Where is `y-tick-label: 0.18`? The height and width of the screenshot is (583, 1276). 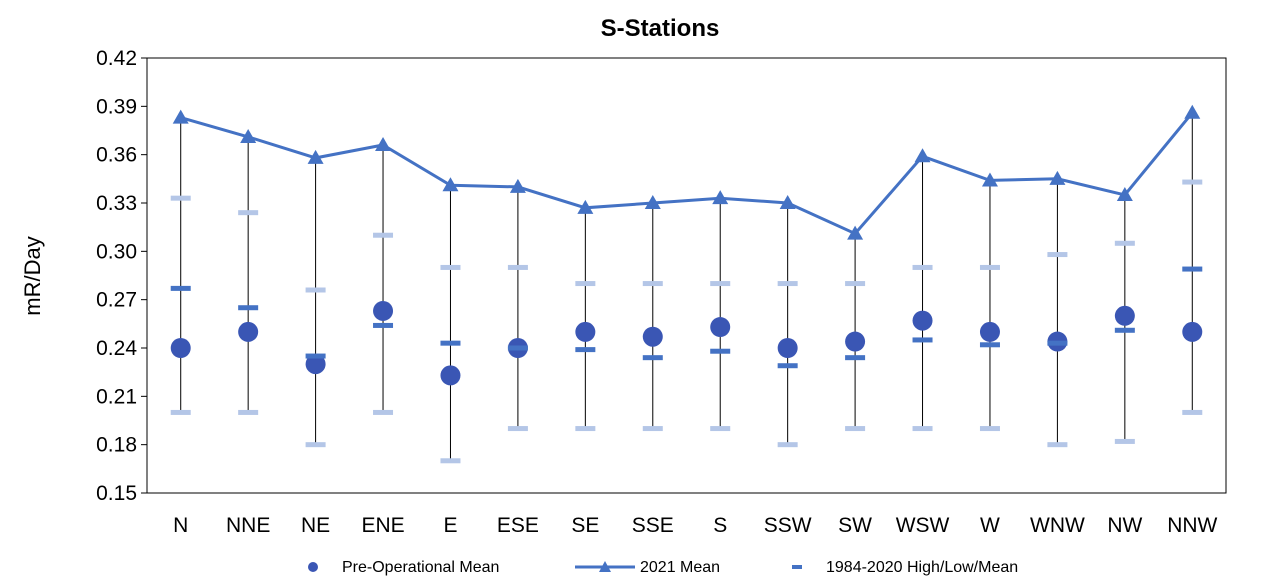 y-tick-label: 0.18 is located at coordinates (116, 445).